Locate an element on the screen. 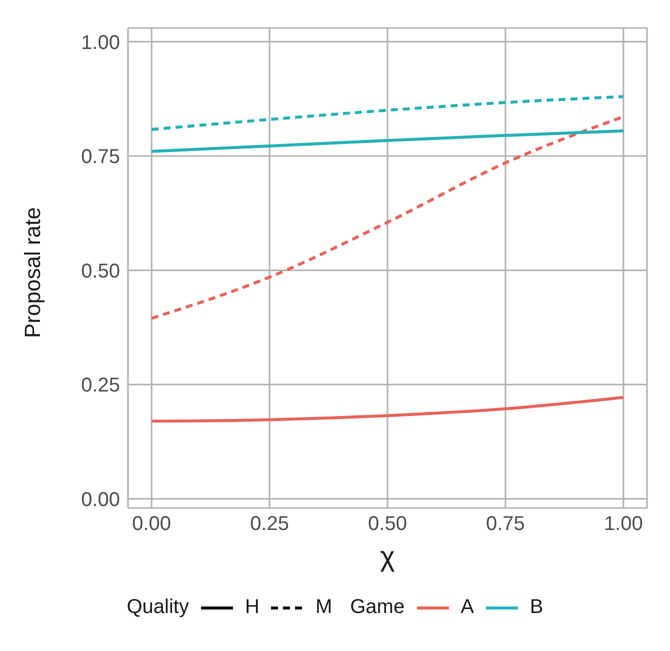 The height and width of the screenshot is (651, 670). x-tick-label: 0.25 is located at coordinates (270, 524).